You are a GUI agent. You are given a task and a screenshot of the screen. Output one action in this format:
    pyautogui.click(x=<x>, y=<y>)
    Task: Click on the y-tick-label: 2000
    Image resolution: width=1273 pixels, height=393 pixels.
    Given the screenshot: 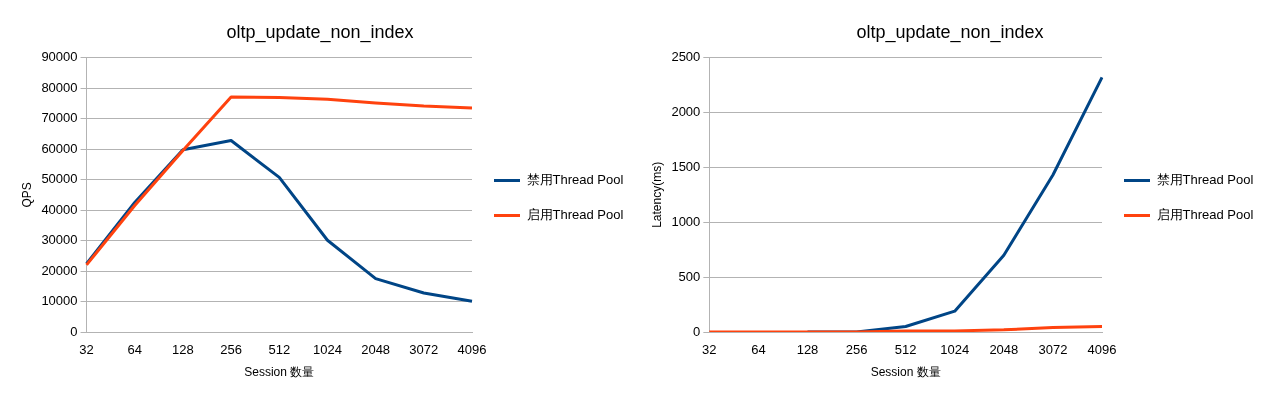 What is the action you would take?
    pyautogui.click(x=686, y=112)
    